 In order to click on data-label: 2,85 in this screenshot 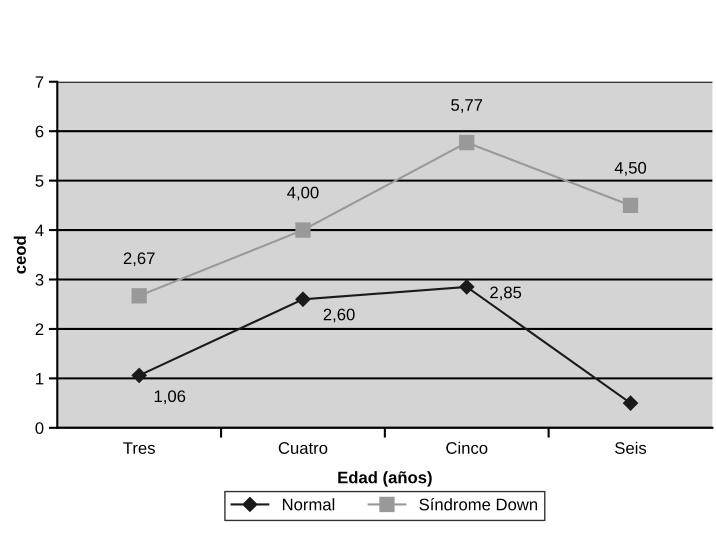, I will do `click(506, 293)`.